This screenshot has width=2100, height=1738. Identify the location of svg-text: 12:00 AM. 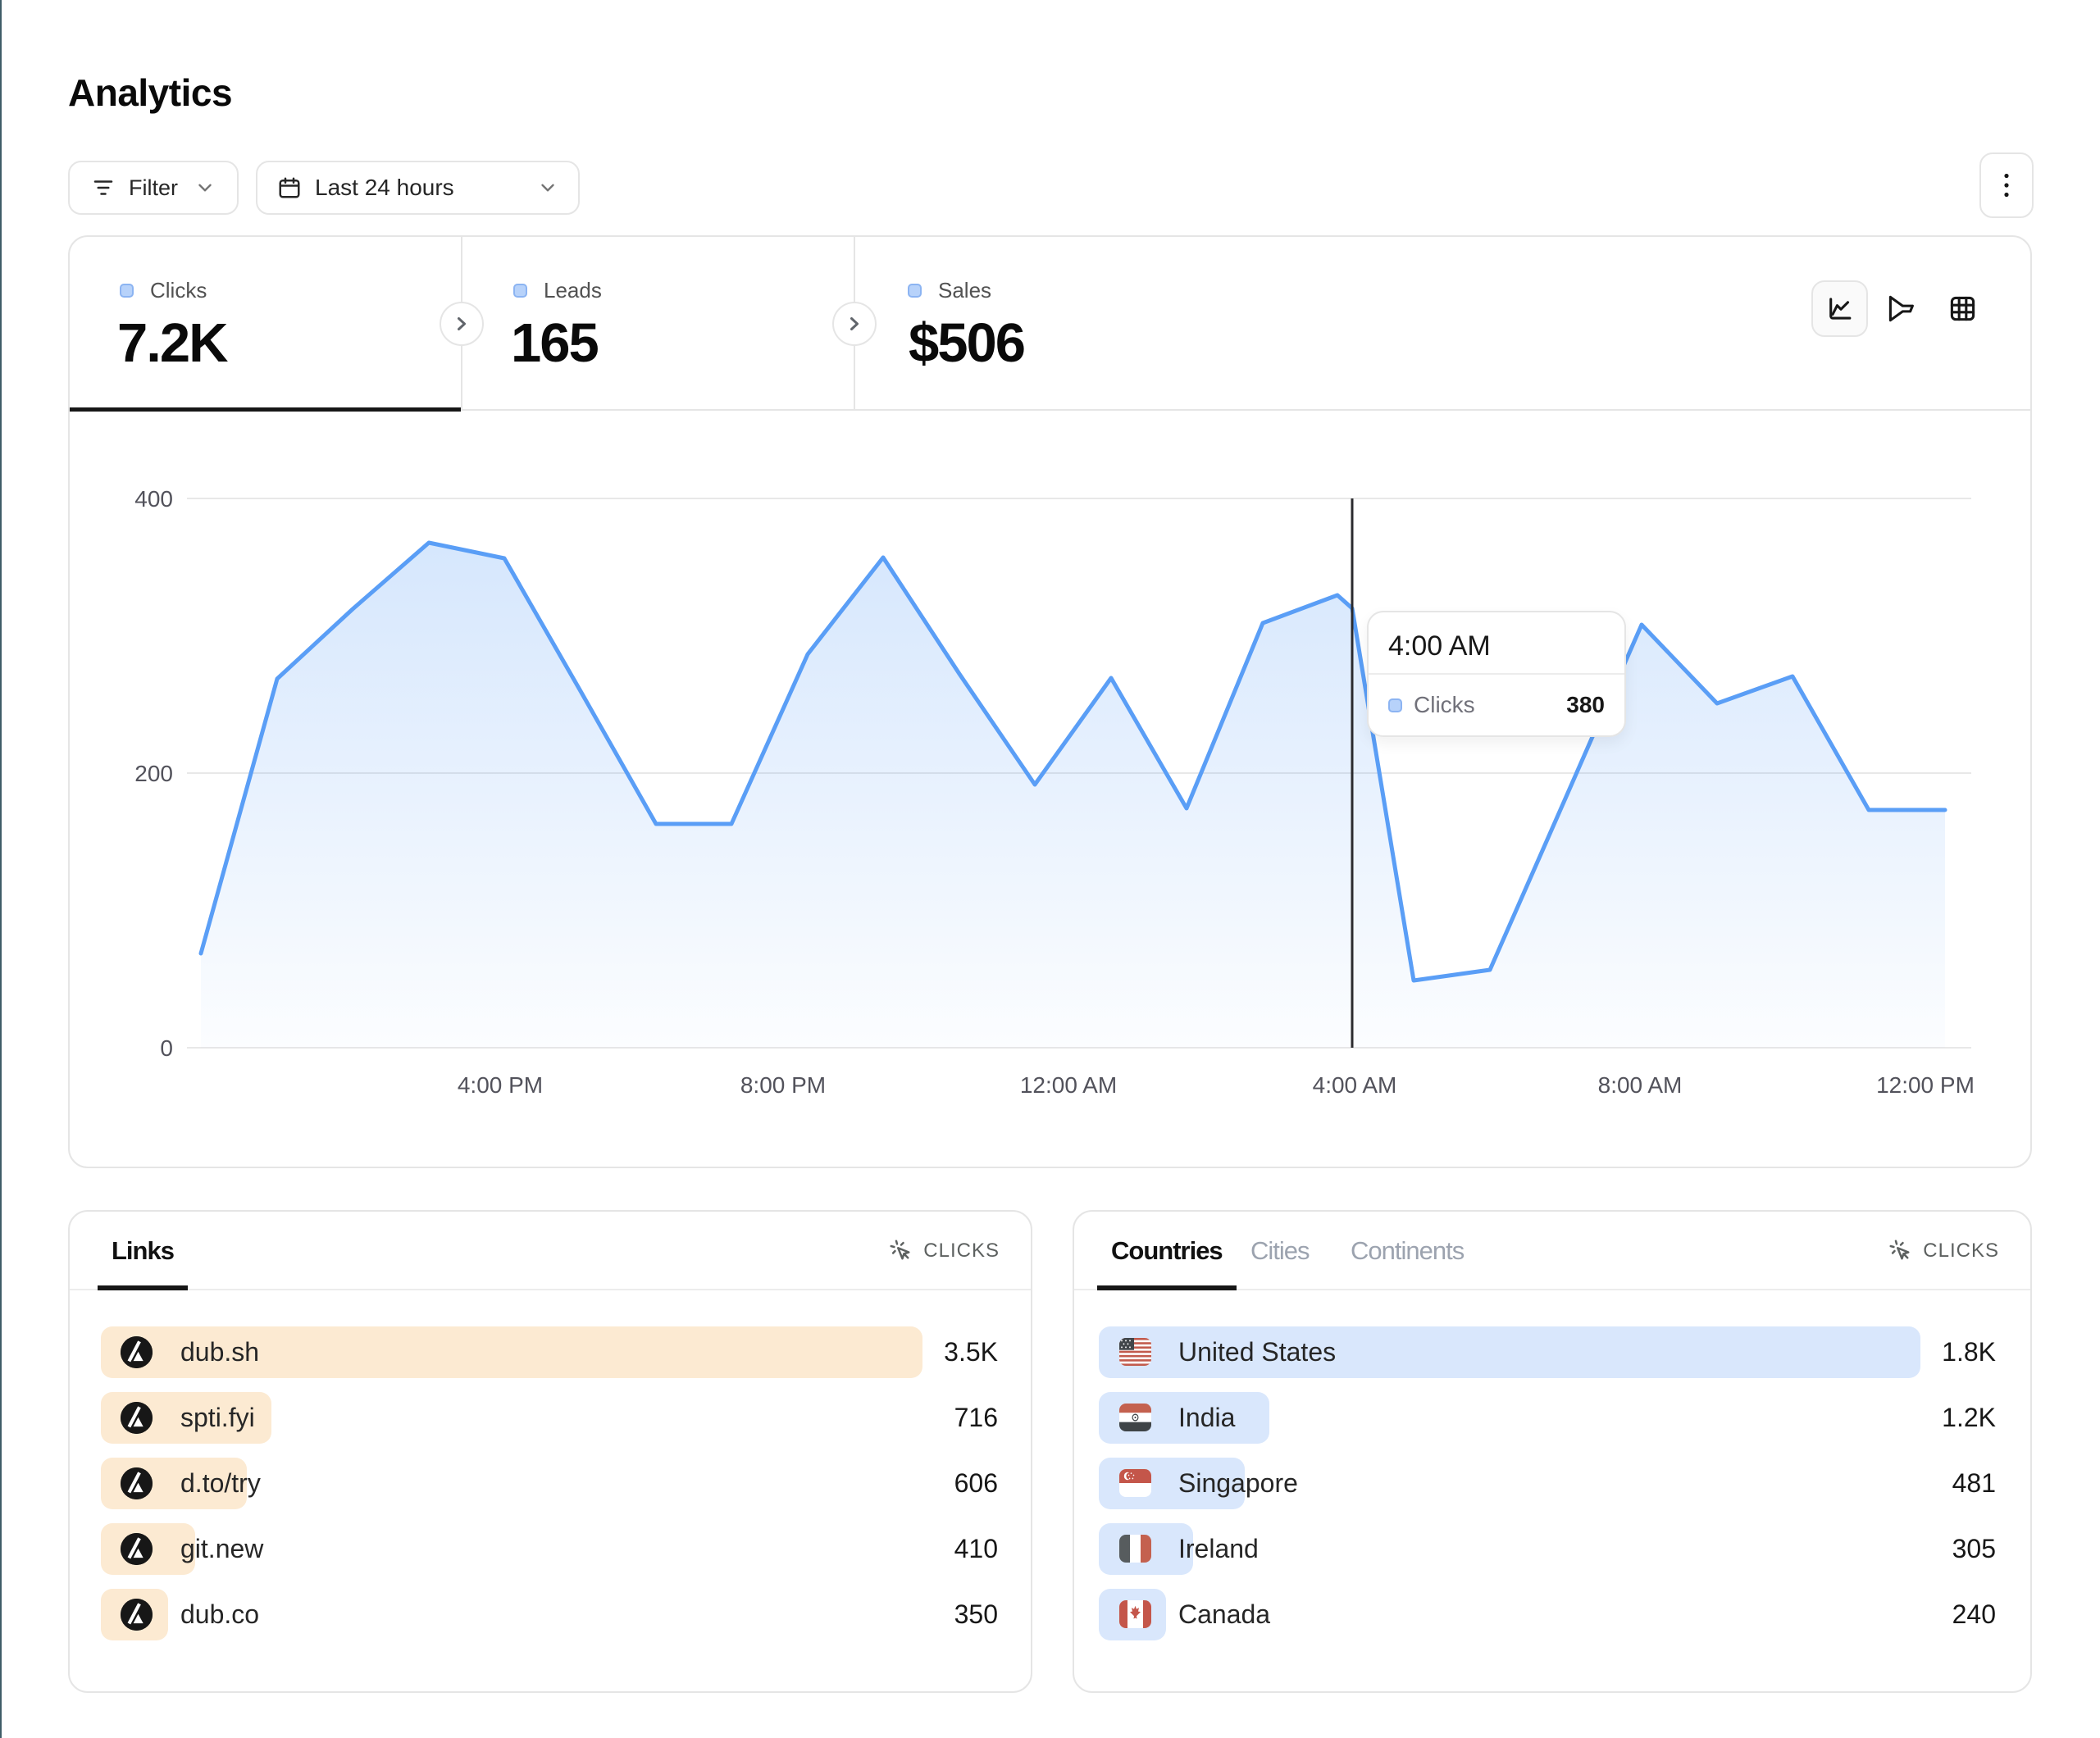
(1068, 1085).